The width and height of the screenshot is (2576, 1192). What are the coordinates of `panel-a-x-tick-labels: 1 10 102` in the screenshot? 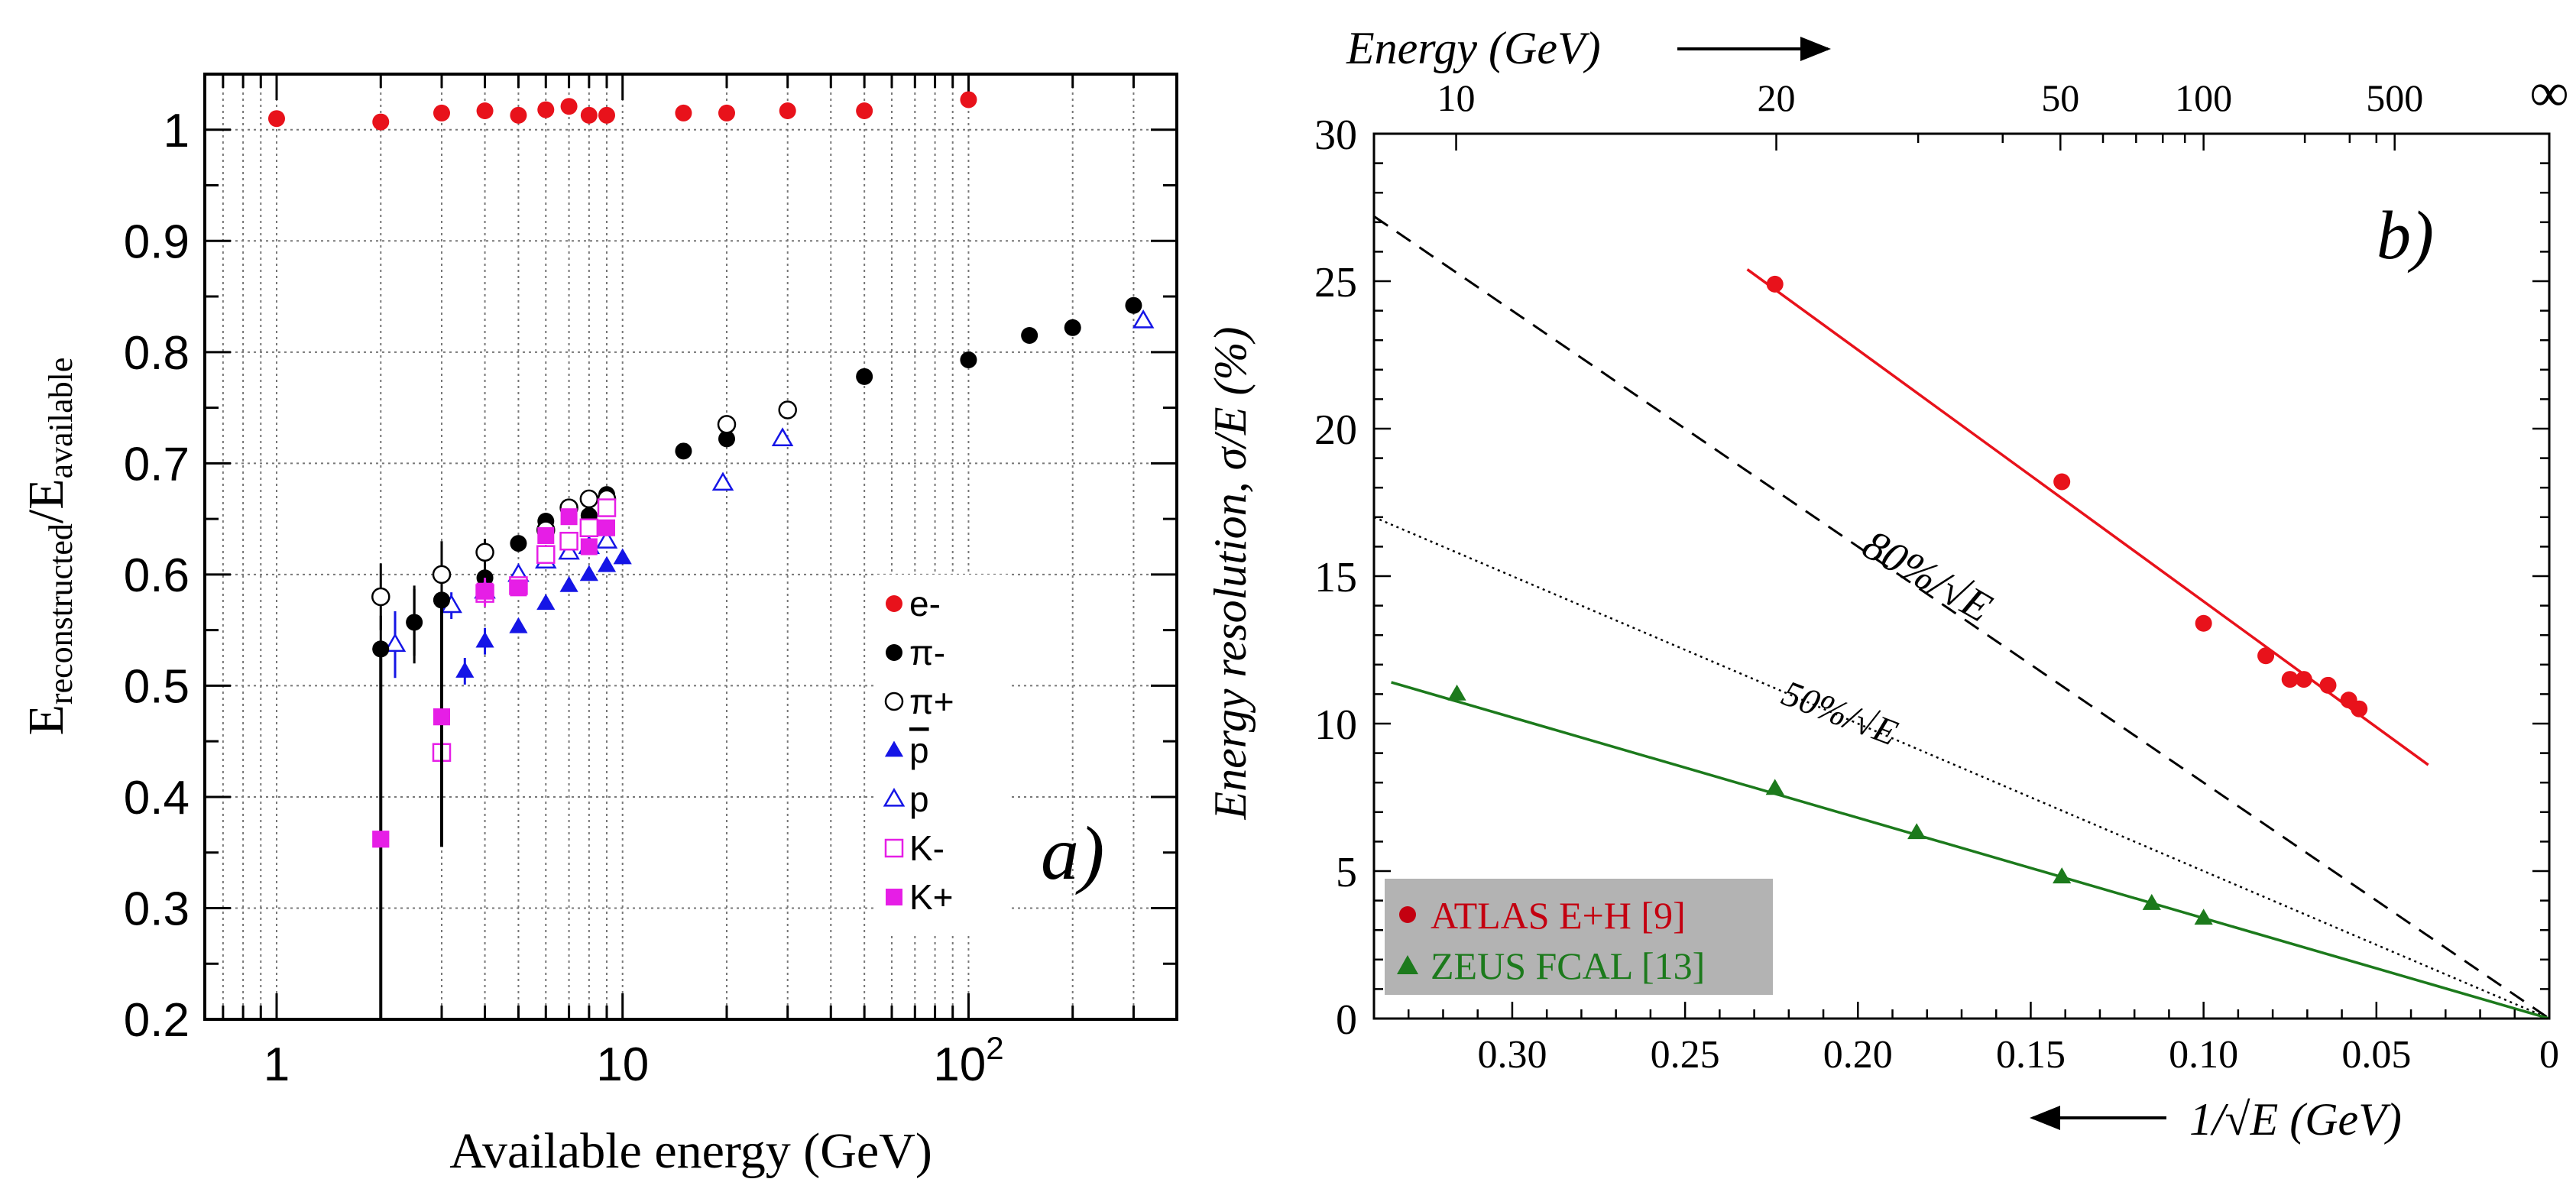 It's located at (634, 1060).